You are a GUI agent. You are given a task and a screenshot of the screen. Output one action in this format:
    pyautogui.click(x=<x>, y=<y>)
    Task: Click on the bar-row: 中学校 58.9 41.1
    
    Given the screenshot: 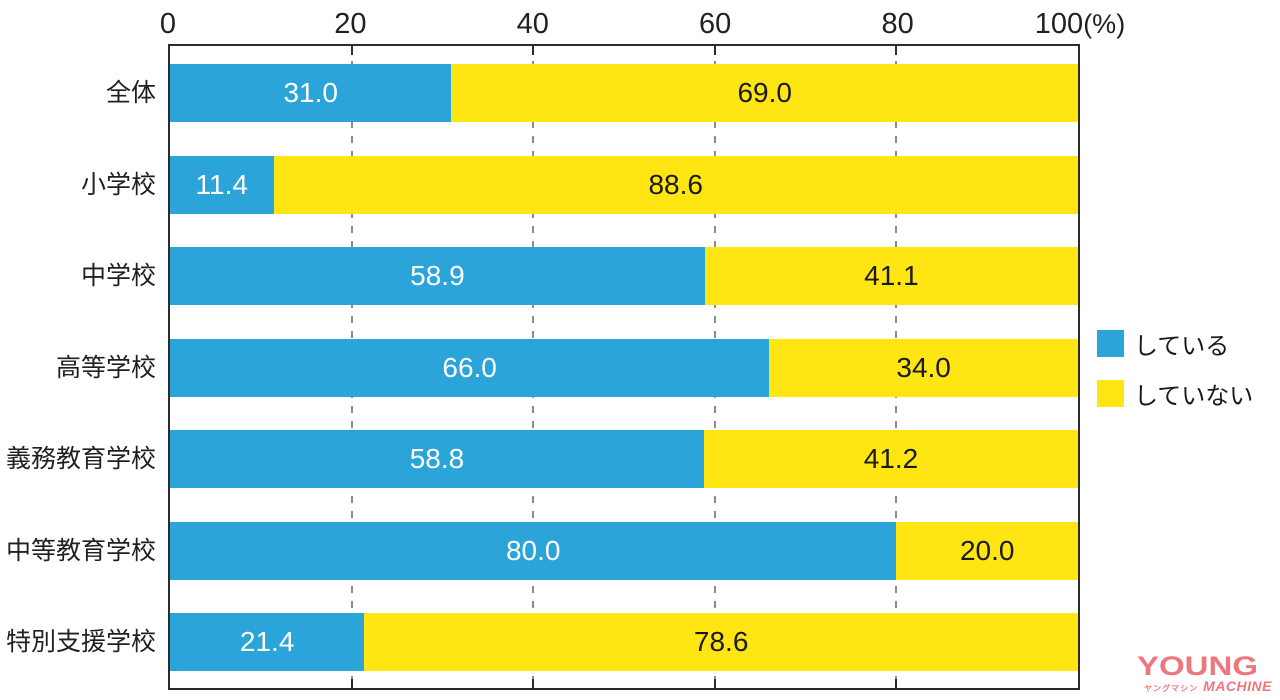 What is the action you would take?
    pyautogui.click(x=579, y=276)
    